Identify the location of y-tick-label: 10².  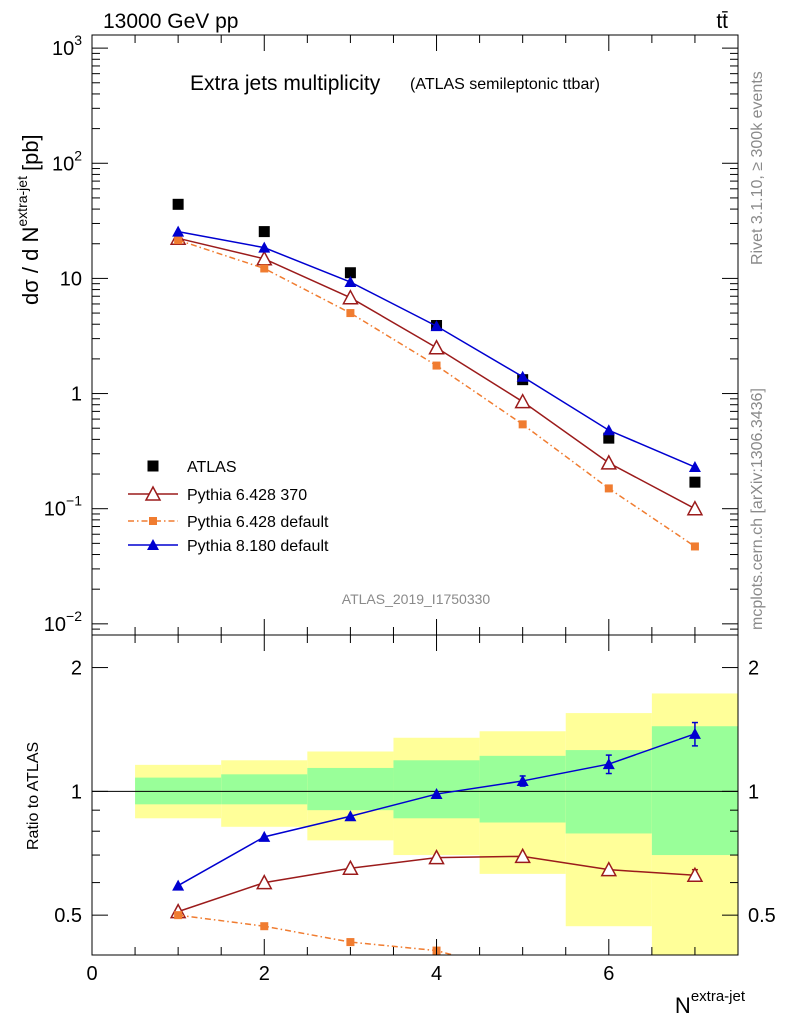
(67, 161).